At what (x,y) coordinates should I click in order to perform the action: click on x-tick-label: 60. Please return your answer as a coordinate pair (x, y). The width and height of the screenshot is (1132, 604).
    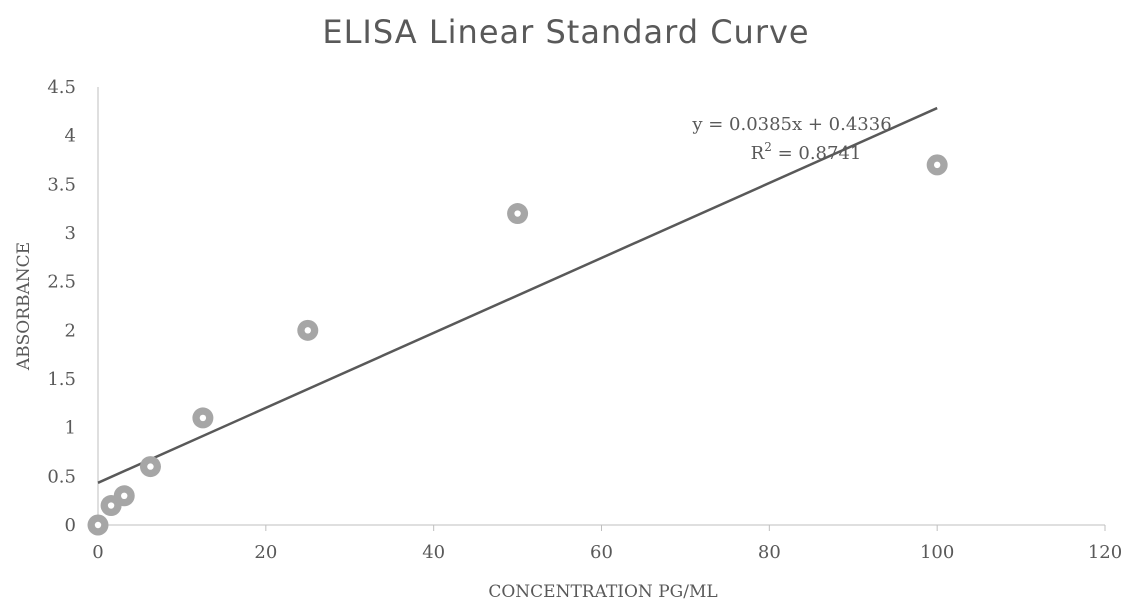
    Looking at the image, I should click on (601, 552).